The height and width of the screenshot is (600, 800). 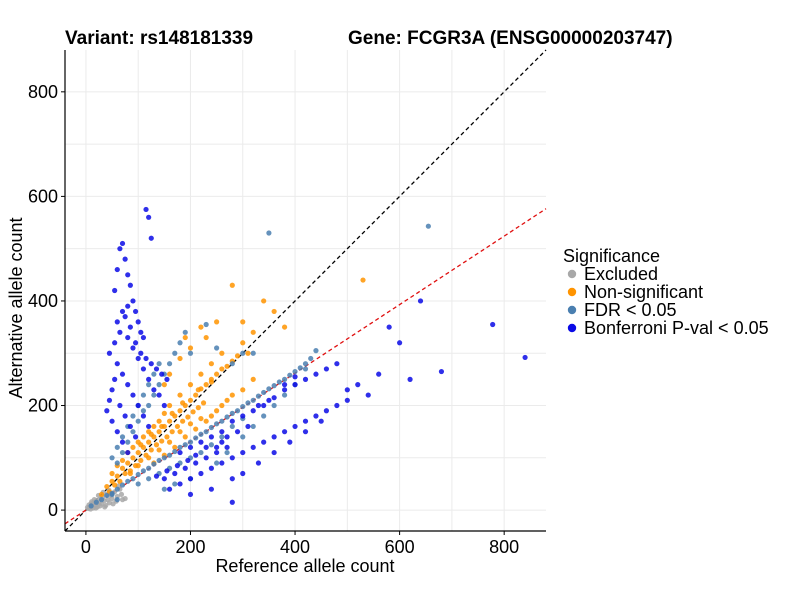 I want to click on legend-key, so click(x=572, y=310).